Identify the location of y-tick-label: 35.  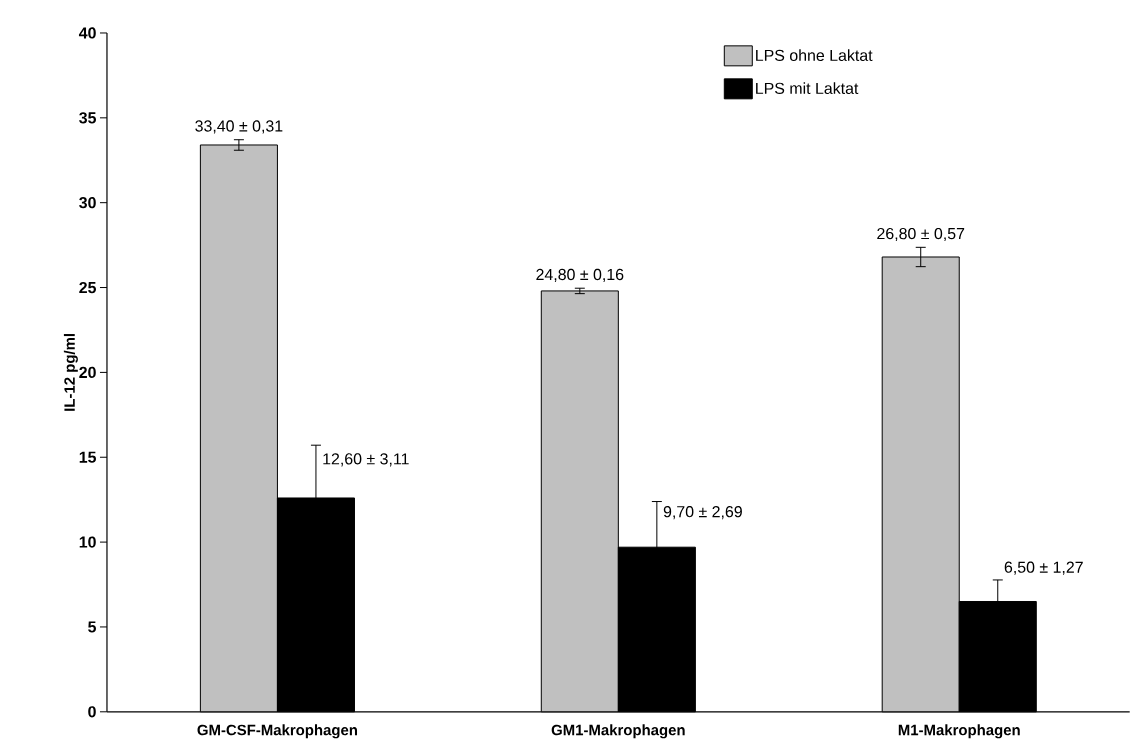
(88, 118).